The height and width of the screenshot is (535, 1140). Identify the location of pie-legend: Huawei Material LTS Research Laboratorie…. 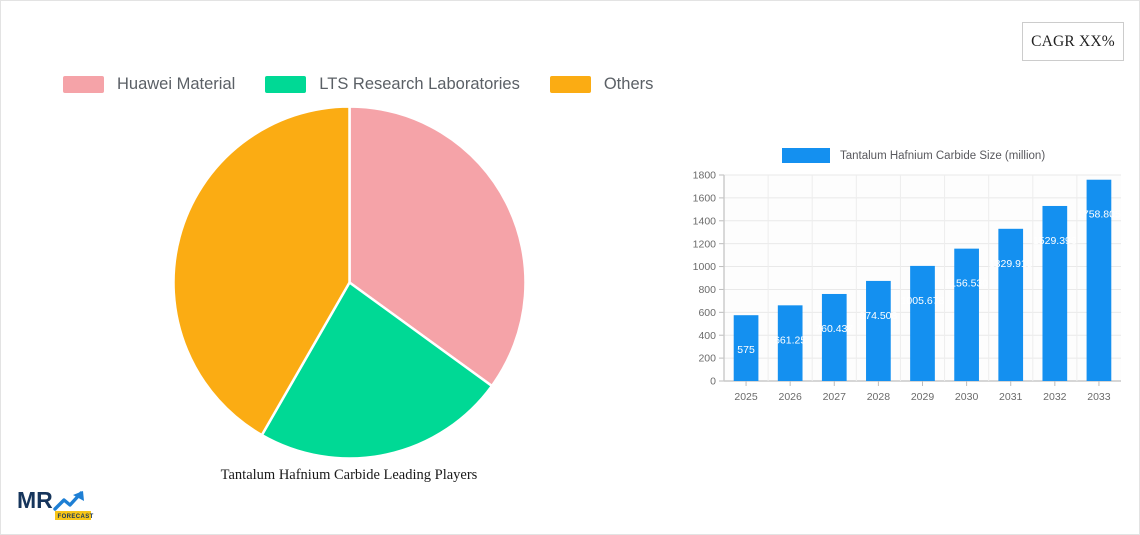
(373, 84).